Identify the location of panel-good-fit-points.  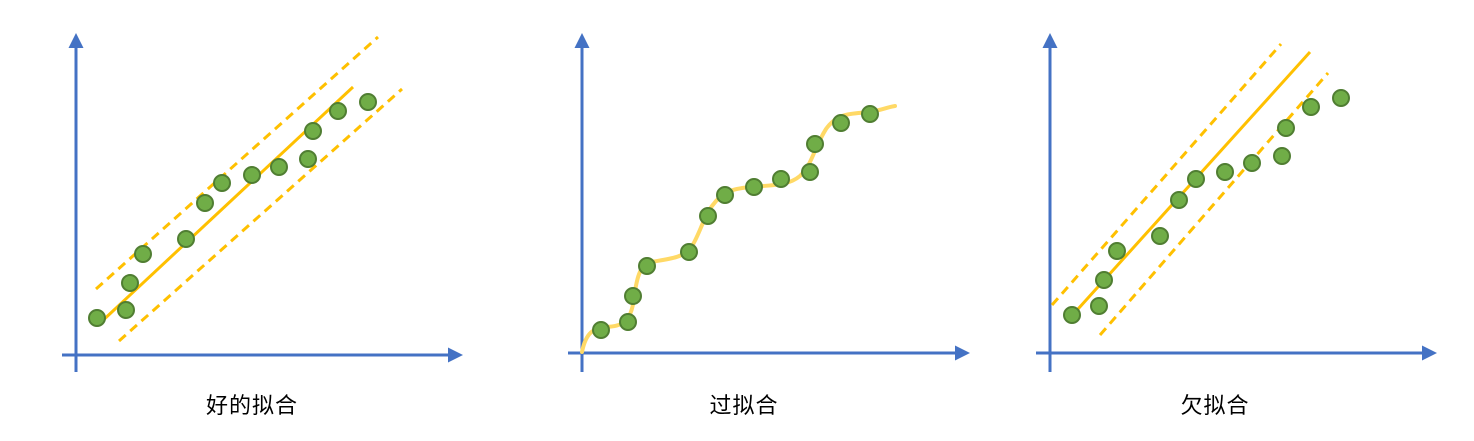
(232, 210).